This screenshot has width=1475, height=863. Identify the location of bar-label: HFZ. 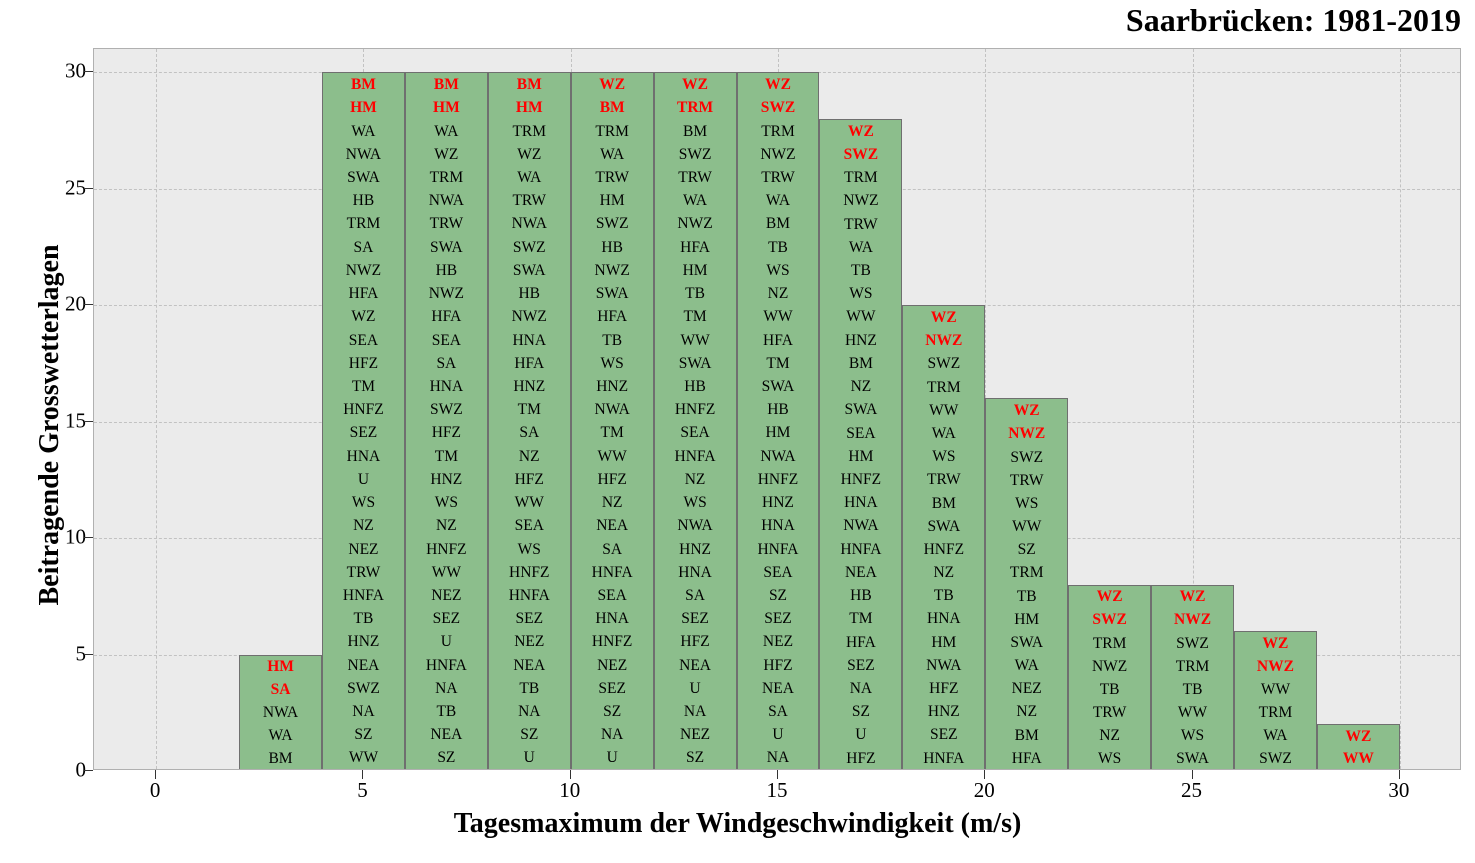
(446, 433).